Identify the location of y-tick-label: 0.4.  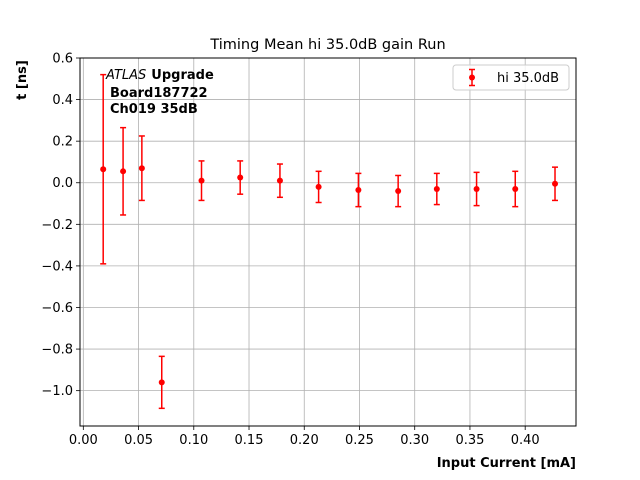
(62, 100).